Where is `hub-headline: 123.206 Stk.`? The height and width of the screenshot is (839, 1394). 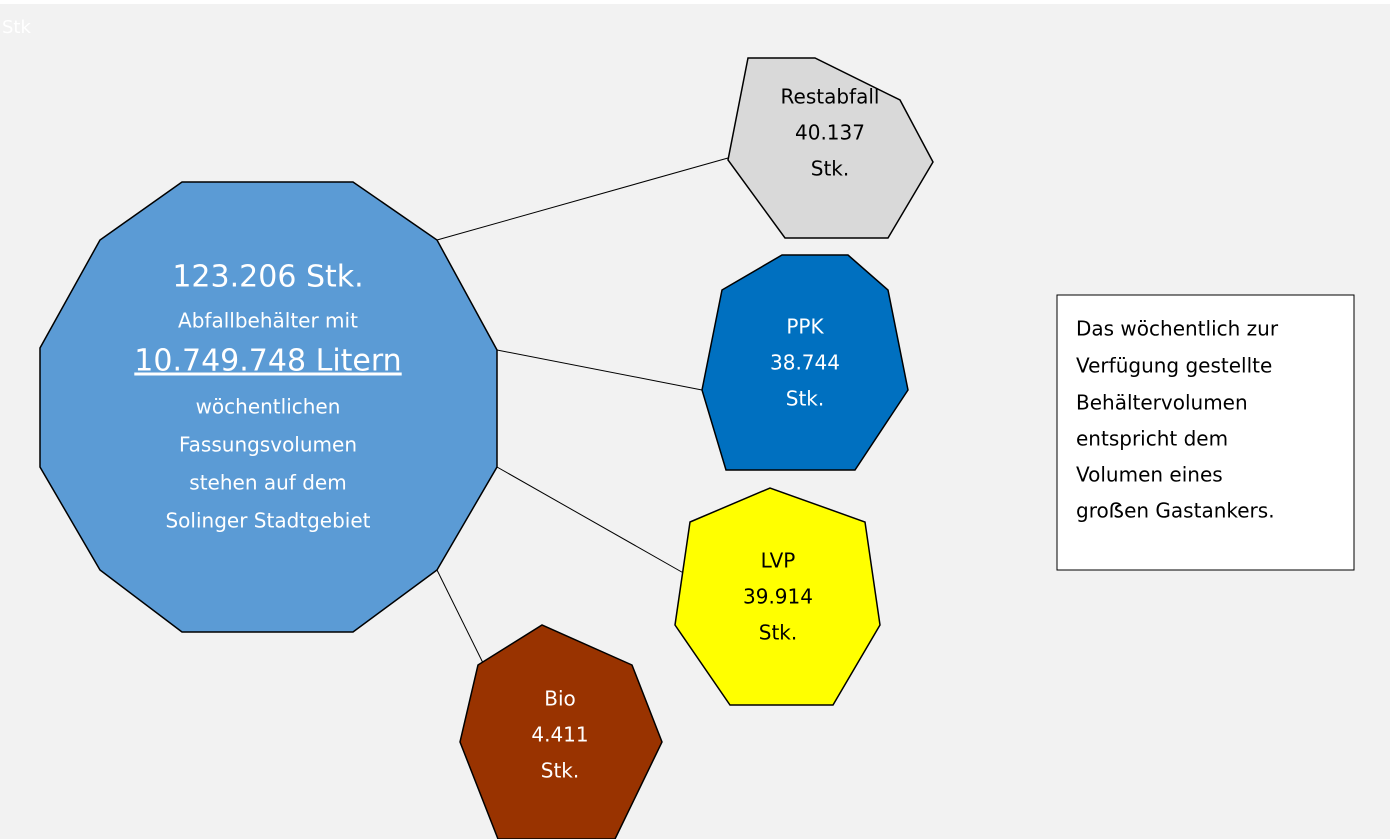
hub-headline: 123.206 Stk. is located at coordinates (267, 277).